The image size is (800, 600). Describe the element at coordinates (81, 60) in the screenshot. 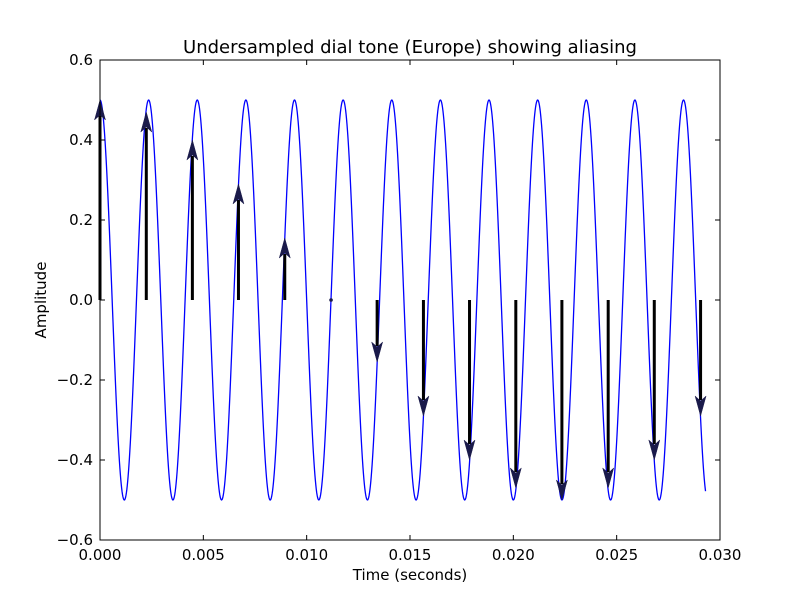

I see `y-tick-label: 0.6` at that location.